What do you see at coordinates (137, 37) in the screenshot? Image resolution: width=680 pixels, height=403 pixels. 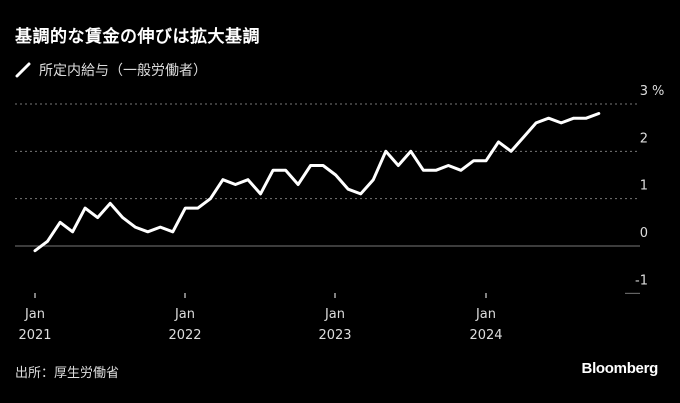 I see `chart-title: 基調的な賃金の伸びは拡大基調` at bounding box center [137, 37].